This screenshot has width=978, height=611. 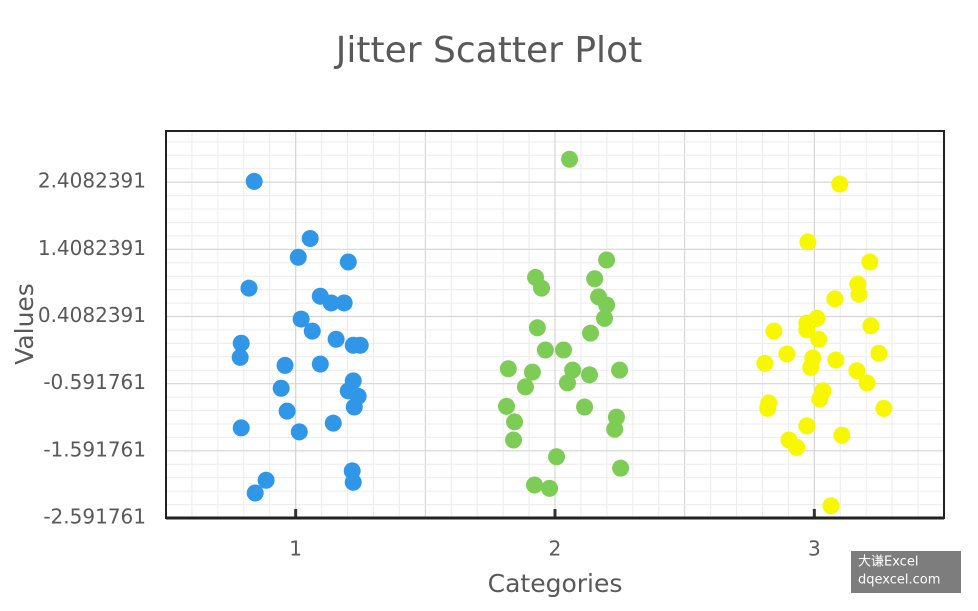 I want to click on x-axis-label: Categories, so click(x=555, y=583).